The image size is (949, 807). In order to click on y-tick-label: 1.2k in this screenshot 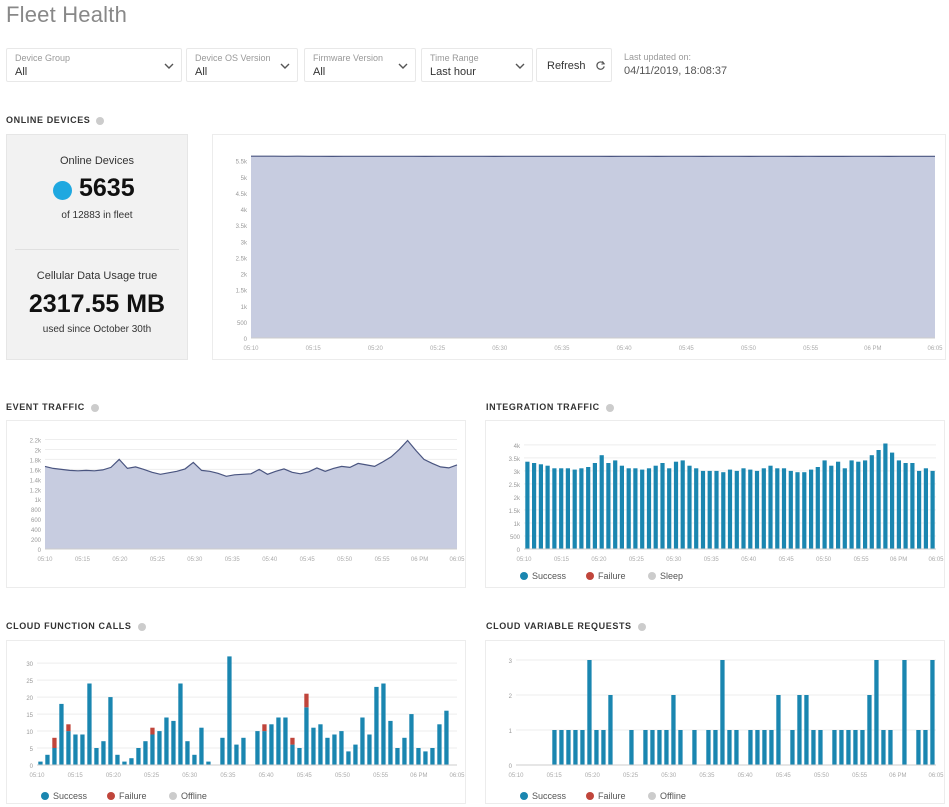, I will do `click(36, 491)`.